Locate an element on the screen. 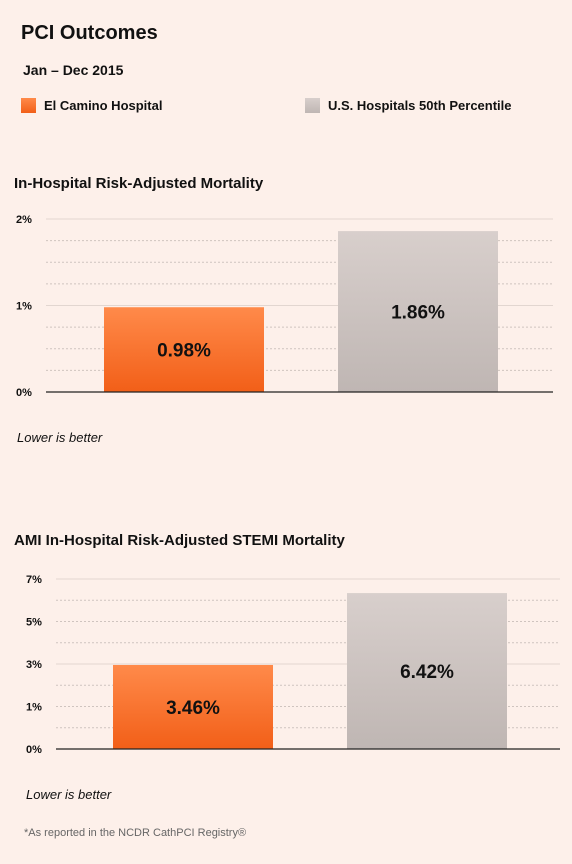 The image size is (572, 864). date-range: Jan – Dec 2015 is located at coordinates (73, 70).